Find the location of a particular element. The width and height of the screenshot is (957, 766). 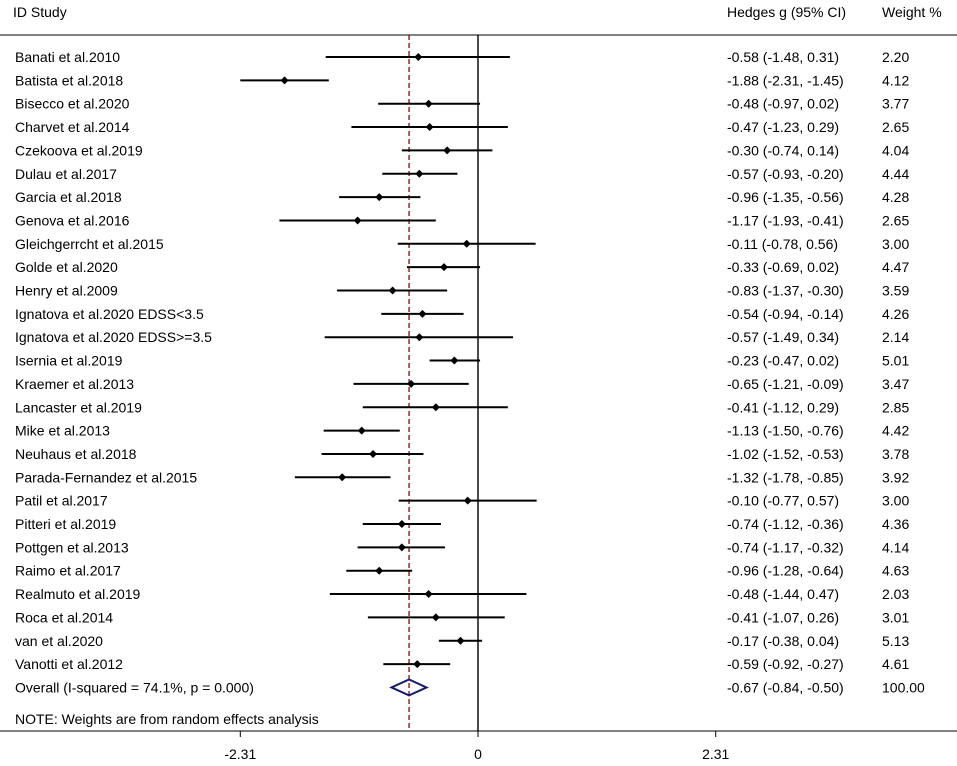

effect-ci-value: -0.57 (-0.93, -0.20) is located at coordinates (785, 174).